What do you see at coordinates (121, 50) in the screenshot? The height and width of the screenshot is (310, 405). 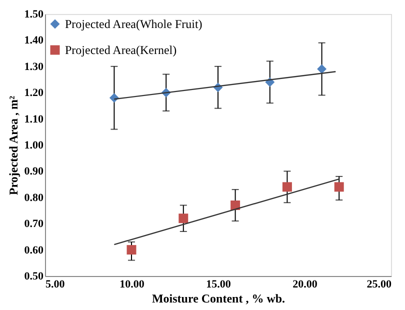 I see `legend-label: Projected Area(Kernel)` at bounding box center [121, 50].